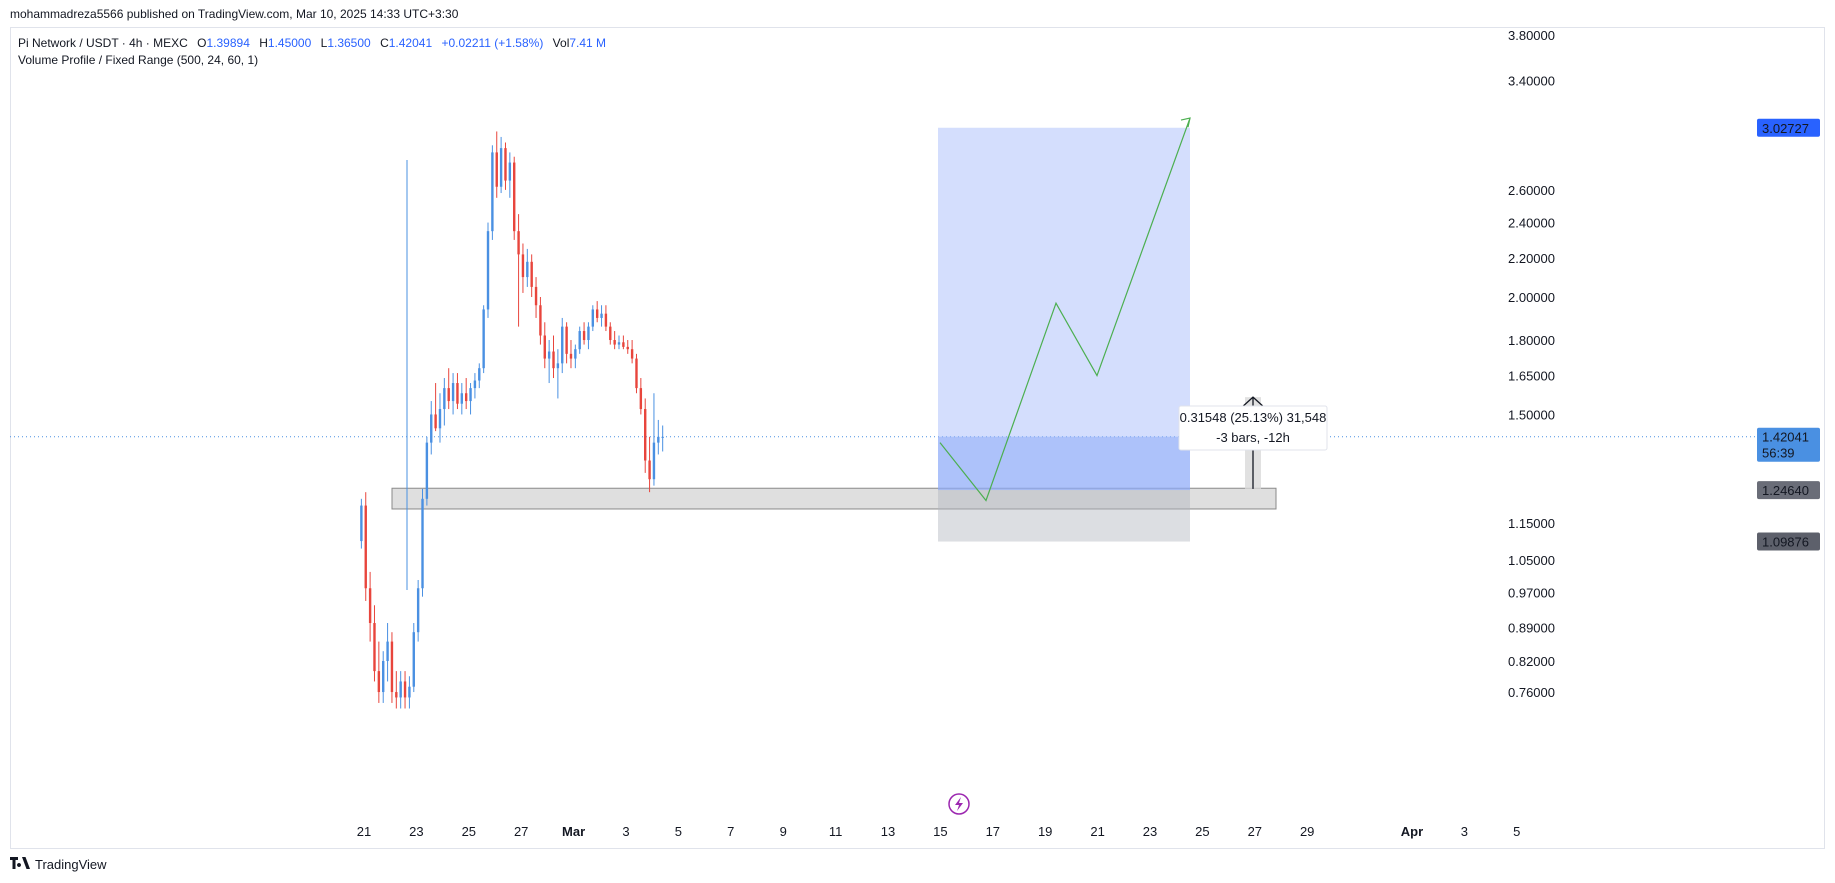  What do you see at coordinates (836, 831) in the screenshot?
I see `time-tick-label: 11` at bounding box center [836, 831].